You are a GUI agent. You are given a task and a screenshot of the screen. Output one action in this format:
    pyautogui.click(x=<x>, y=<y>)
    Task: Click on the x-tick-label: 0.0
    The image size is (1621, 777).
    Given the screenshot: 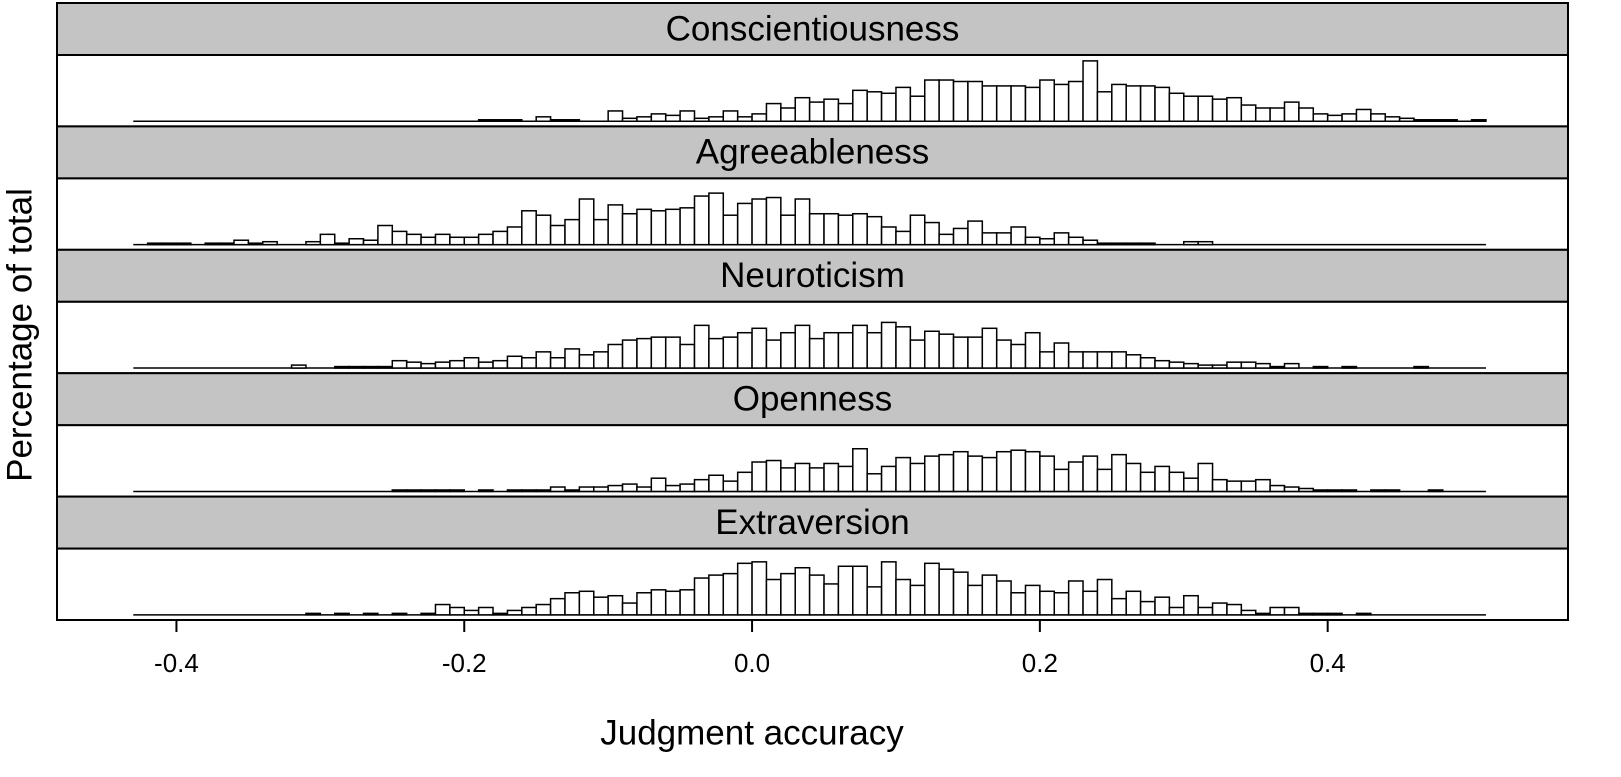 What is the action you would take?
    pyautogui.click(x=752, y=663)
    